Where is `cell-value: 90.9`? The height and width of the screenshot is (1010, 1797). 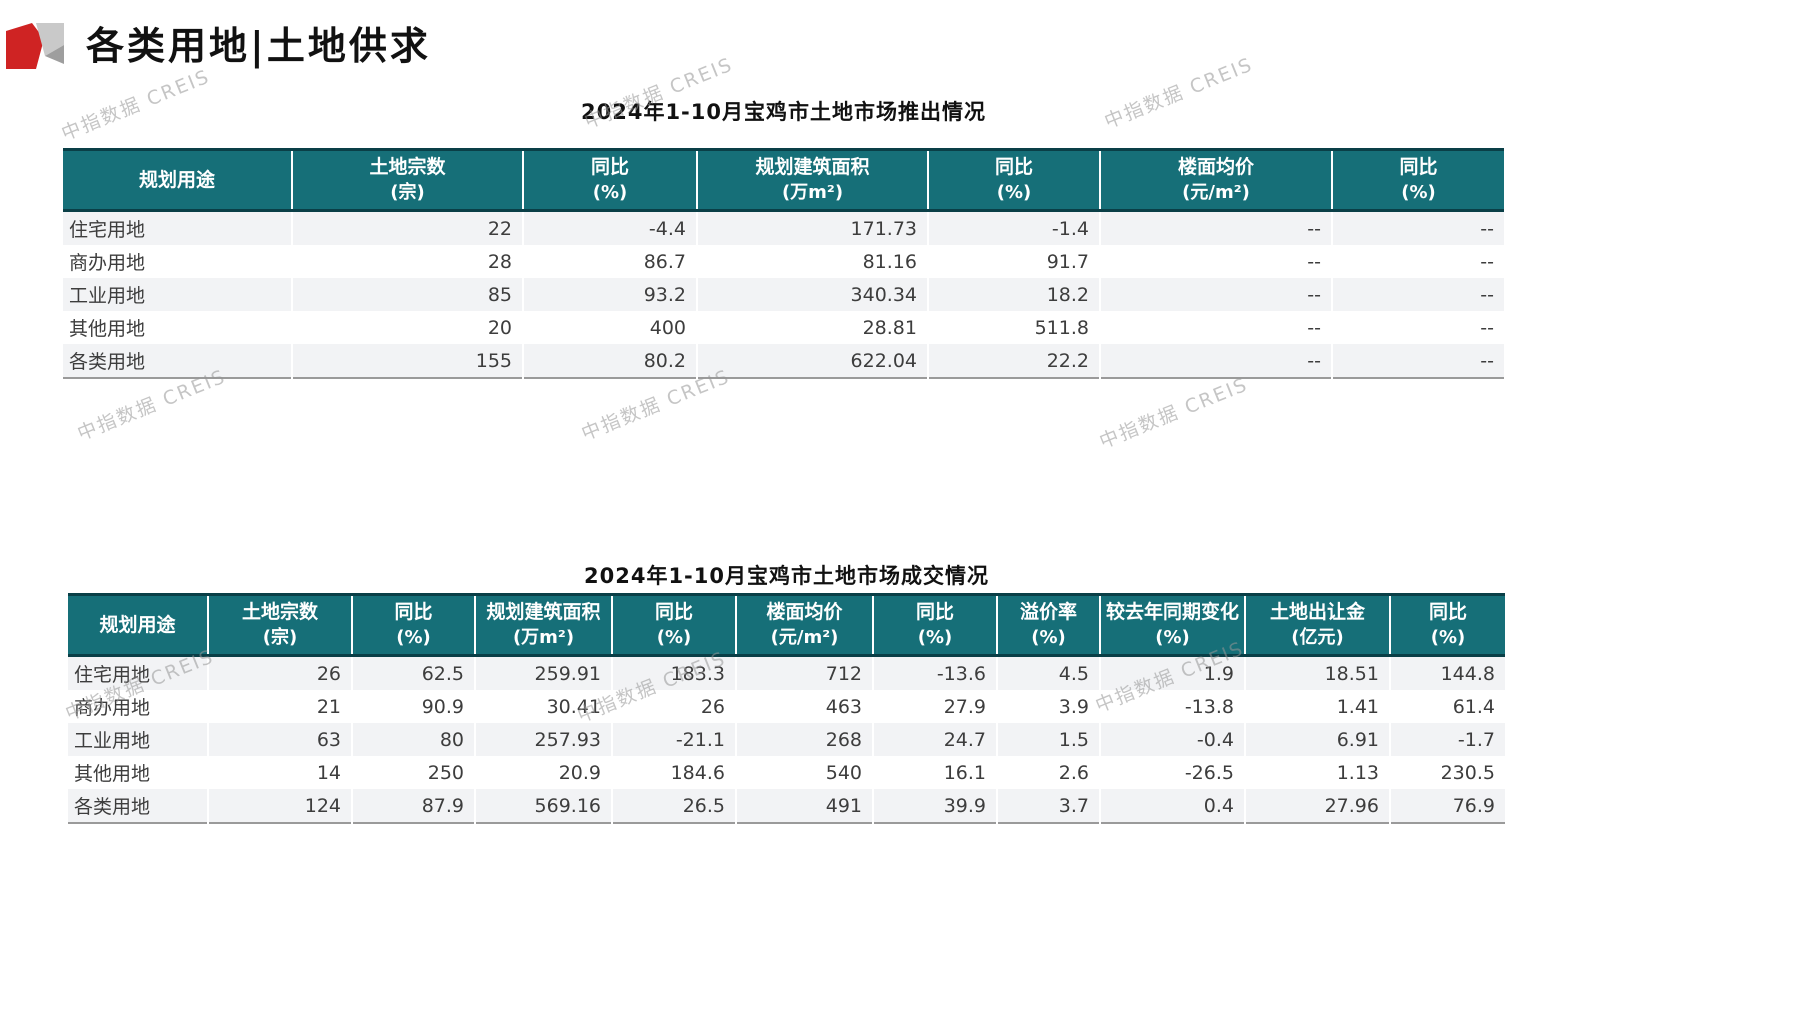
cell-value: 90.9 is located at coordinates (413, 706).